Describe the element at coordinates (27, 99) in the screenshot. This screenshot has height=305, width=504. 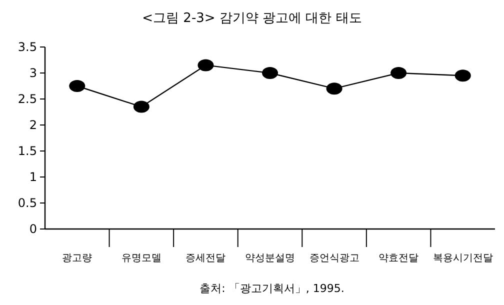
I see `y-tick-label: 2.5` at that location.